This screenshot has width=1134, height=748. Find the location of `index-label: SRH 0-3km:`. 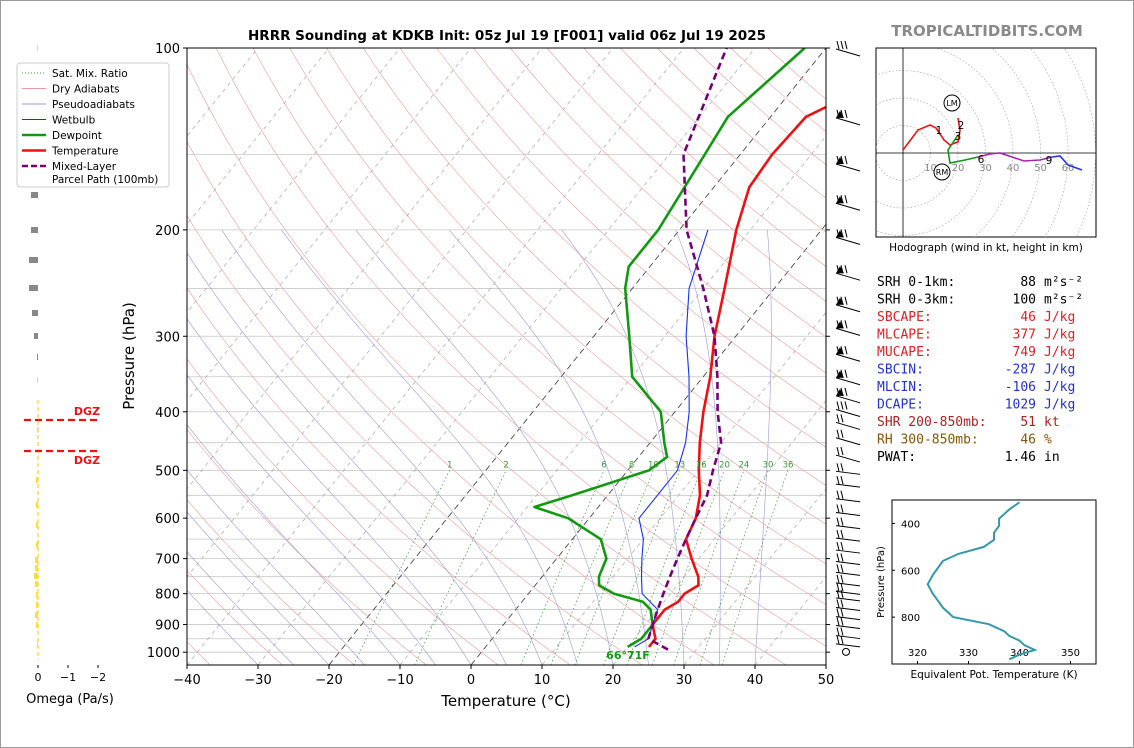

index-label: SRH 0-3km: is located at coordinates (916, 300).